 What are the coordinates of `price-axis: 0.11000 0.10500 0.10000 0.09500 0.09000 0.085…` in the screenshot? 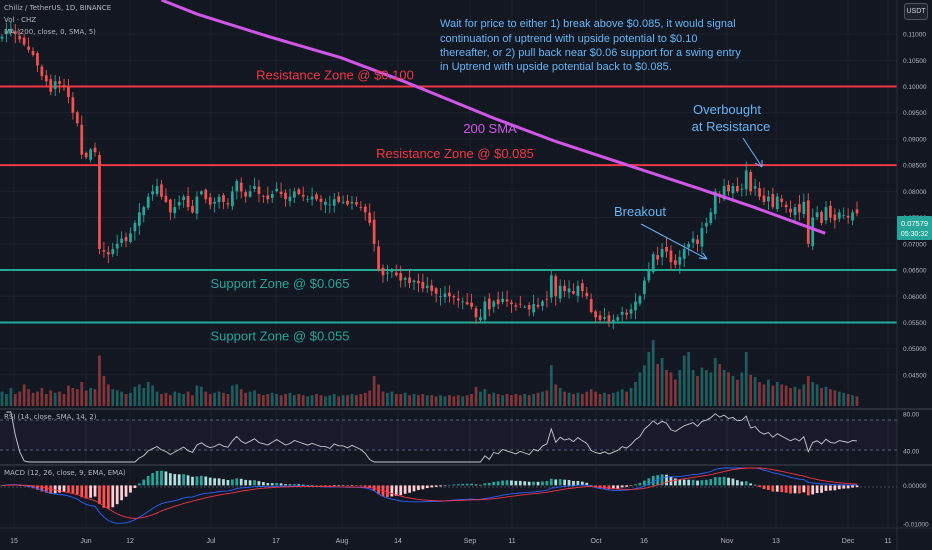 It's located at (915, 206).